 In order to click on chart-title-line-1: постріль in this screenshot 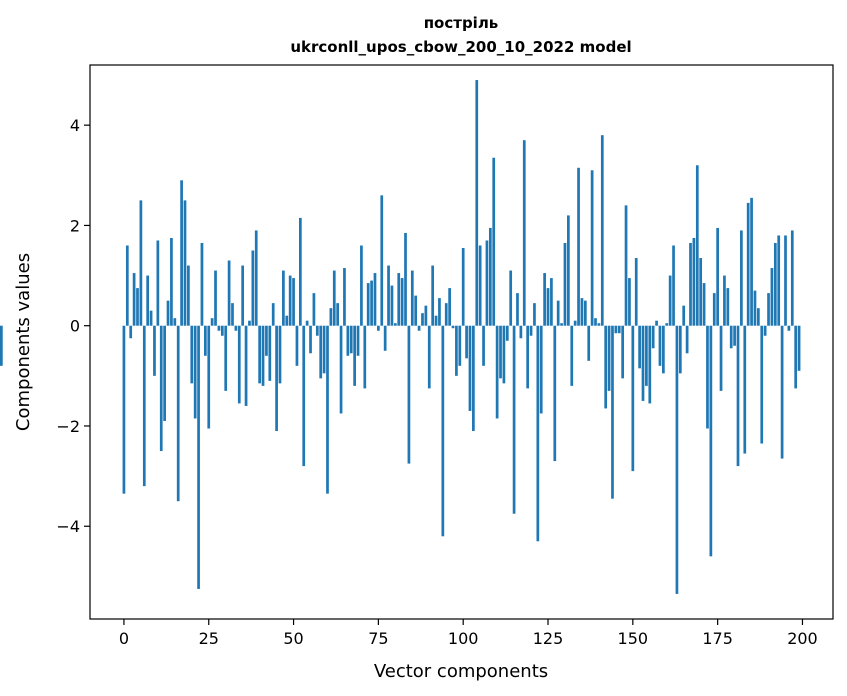, I will do `click(461, 23)`.